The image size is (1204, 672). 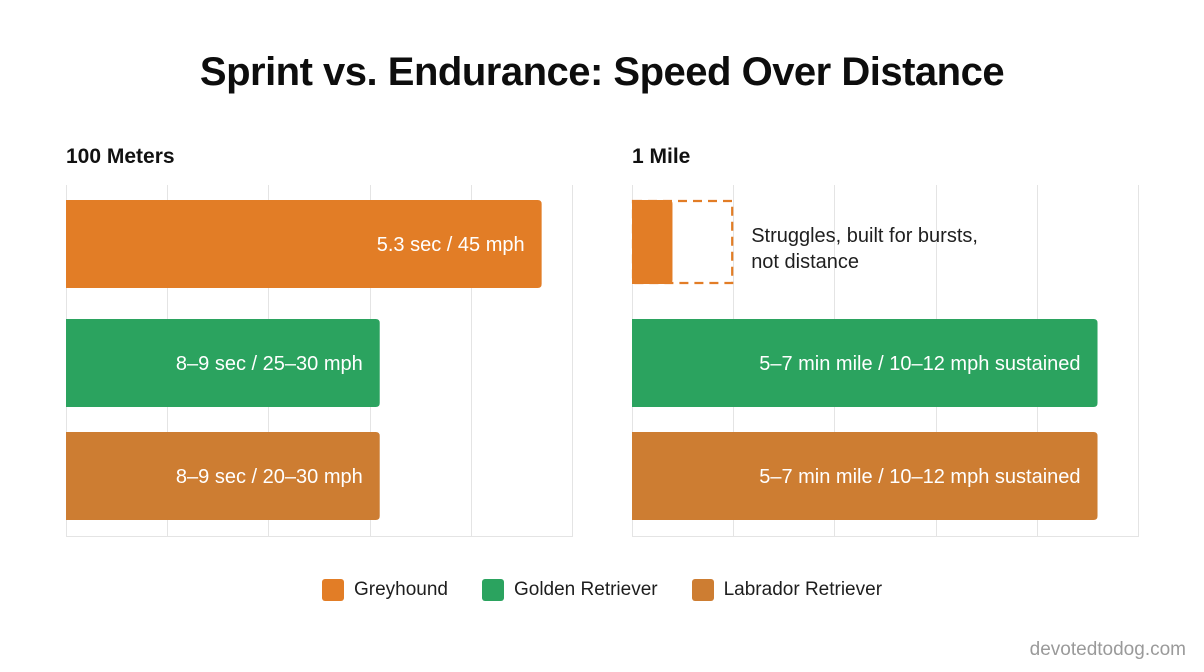 What do you see at coordinates (400, 589) in the screenshot?
I see `legend-label-greyhound: Greyhound` at bounding box center [400, 589].